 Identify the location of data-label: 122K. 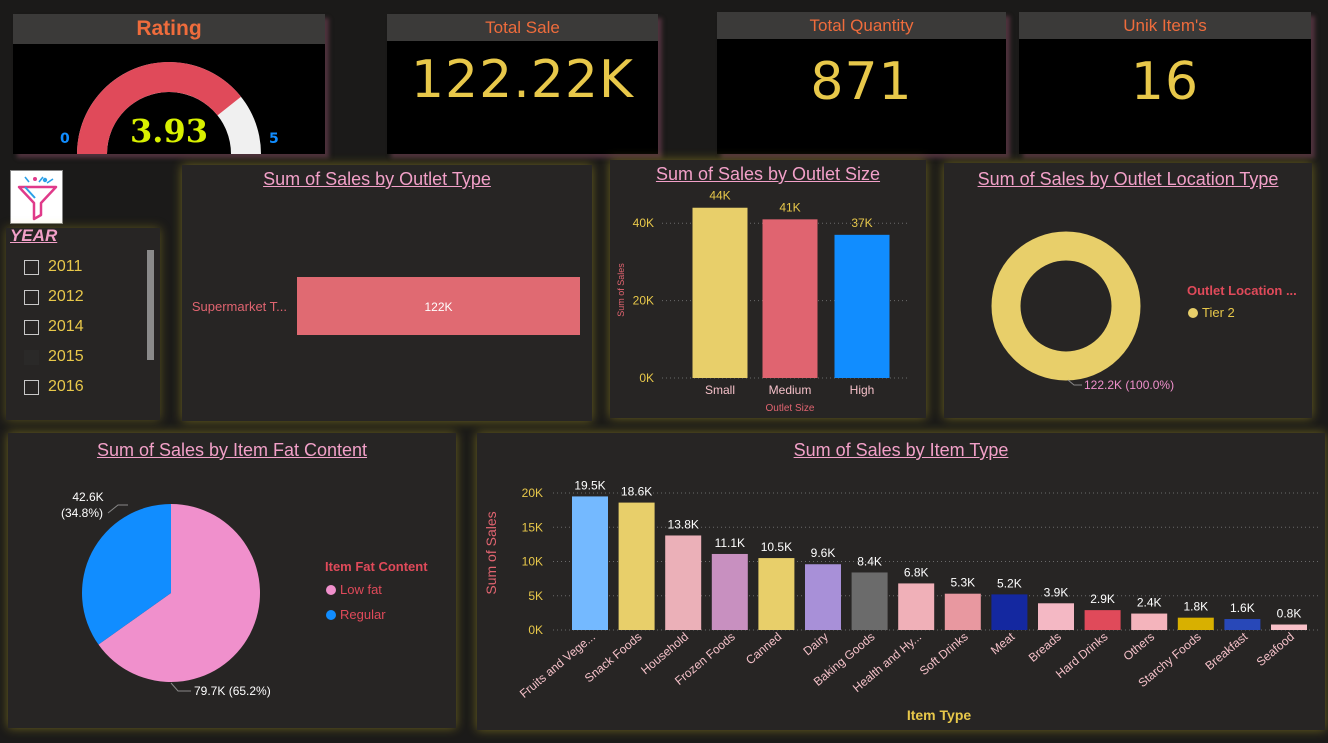
(438, 307).